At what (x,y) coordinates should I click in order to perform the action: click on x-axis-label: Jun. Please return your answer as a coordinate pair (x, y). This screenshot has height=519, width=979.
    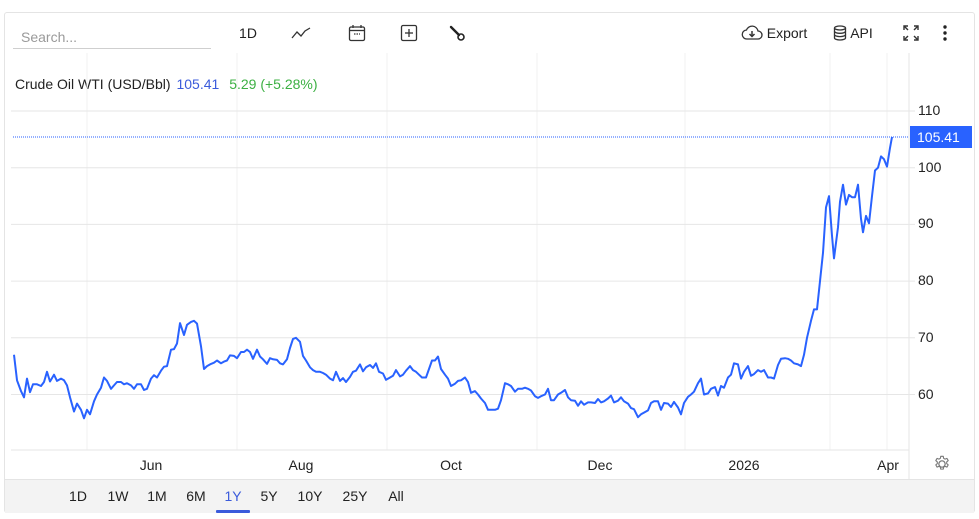
    Looking at the image, I should click on (151, 465).